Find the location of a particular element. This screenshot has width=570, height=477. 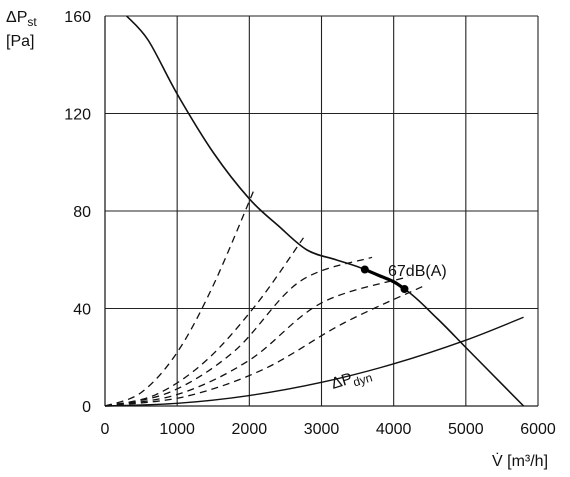

dyn-pressure-label: ΔPdyn is located at coordinates (351, 380).